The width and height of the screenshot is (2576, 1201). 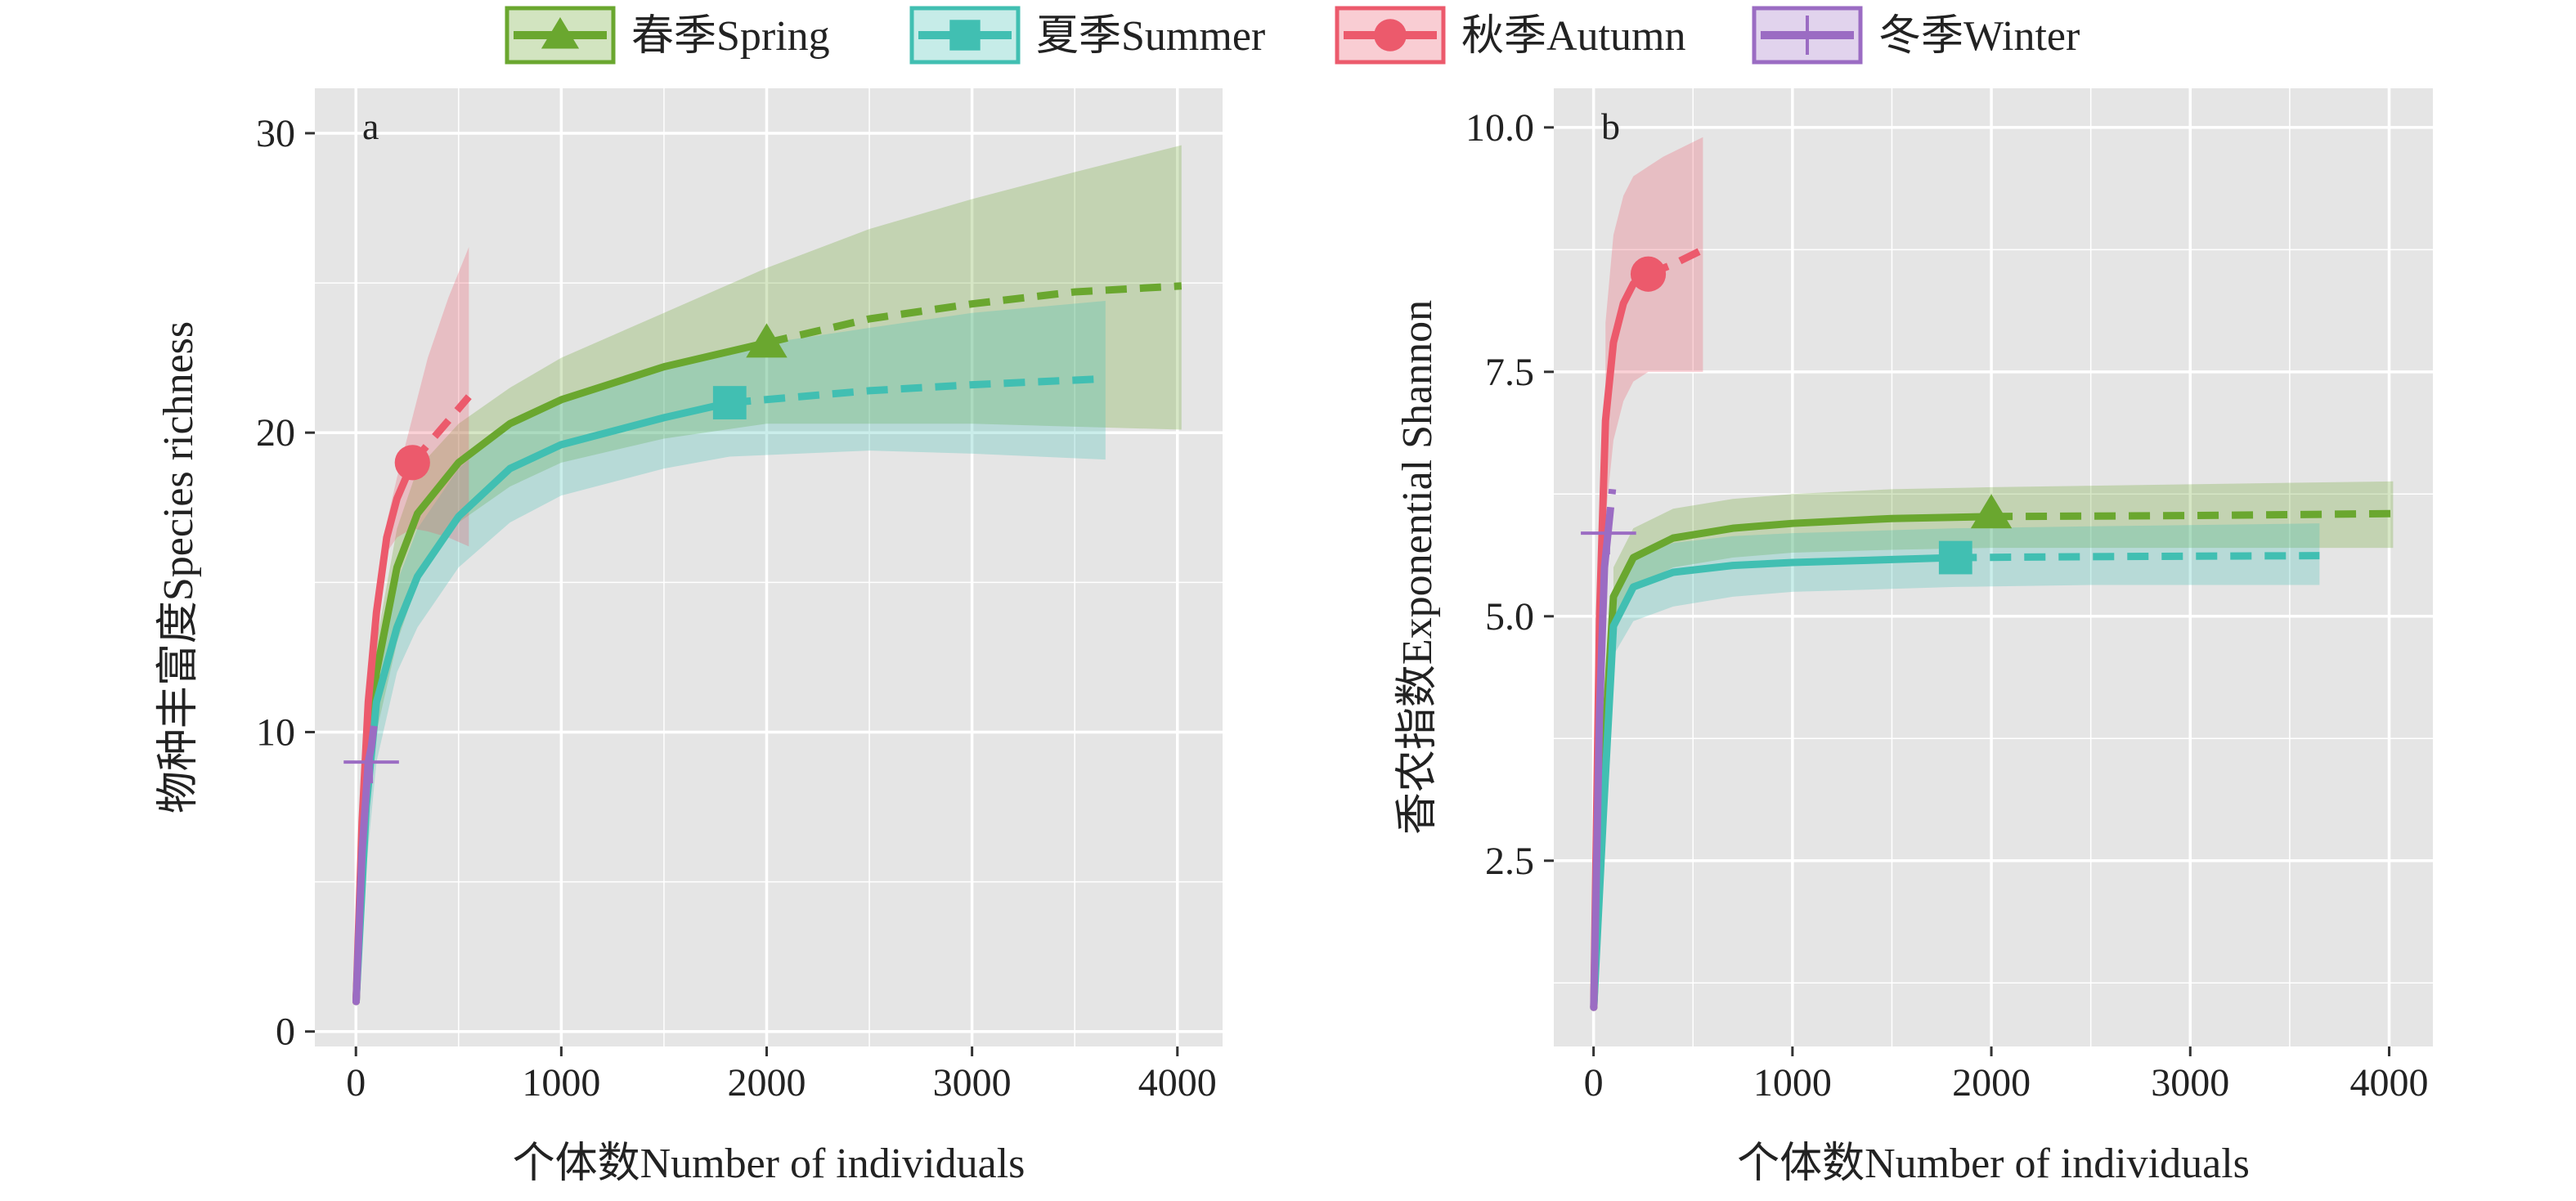 I want to click on panel-b-observed-markers, so click(x=1797, y=416).